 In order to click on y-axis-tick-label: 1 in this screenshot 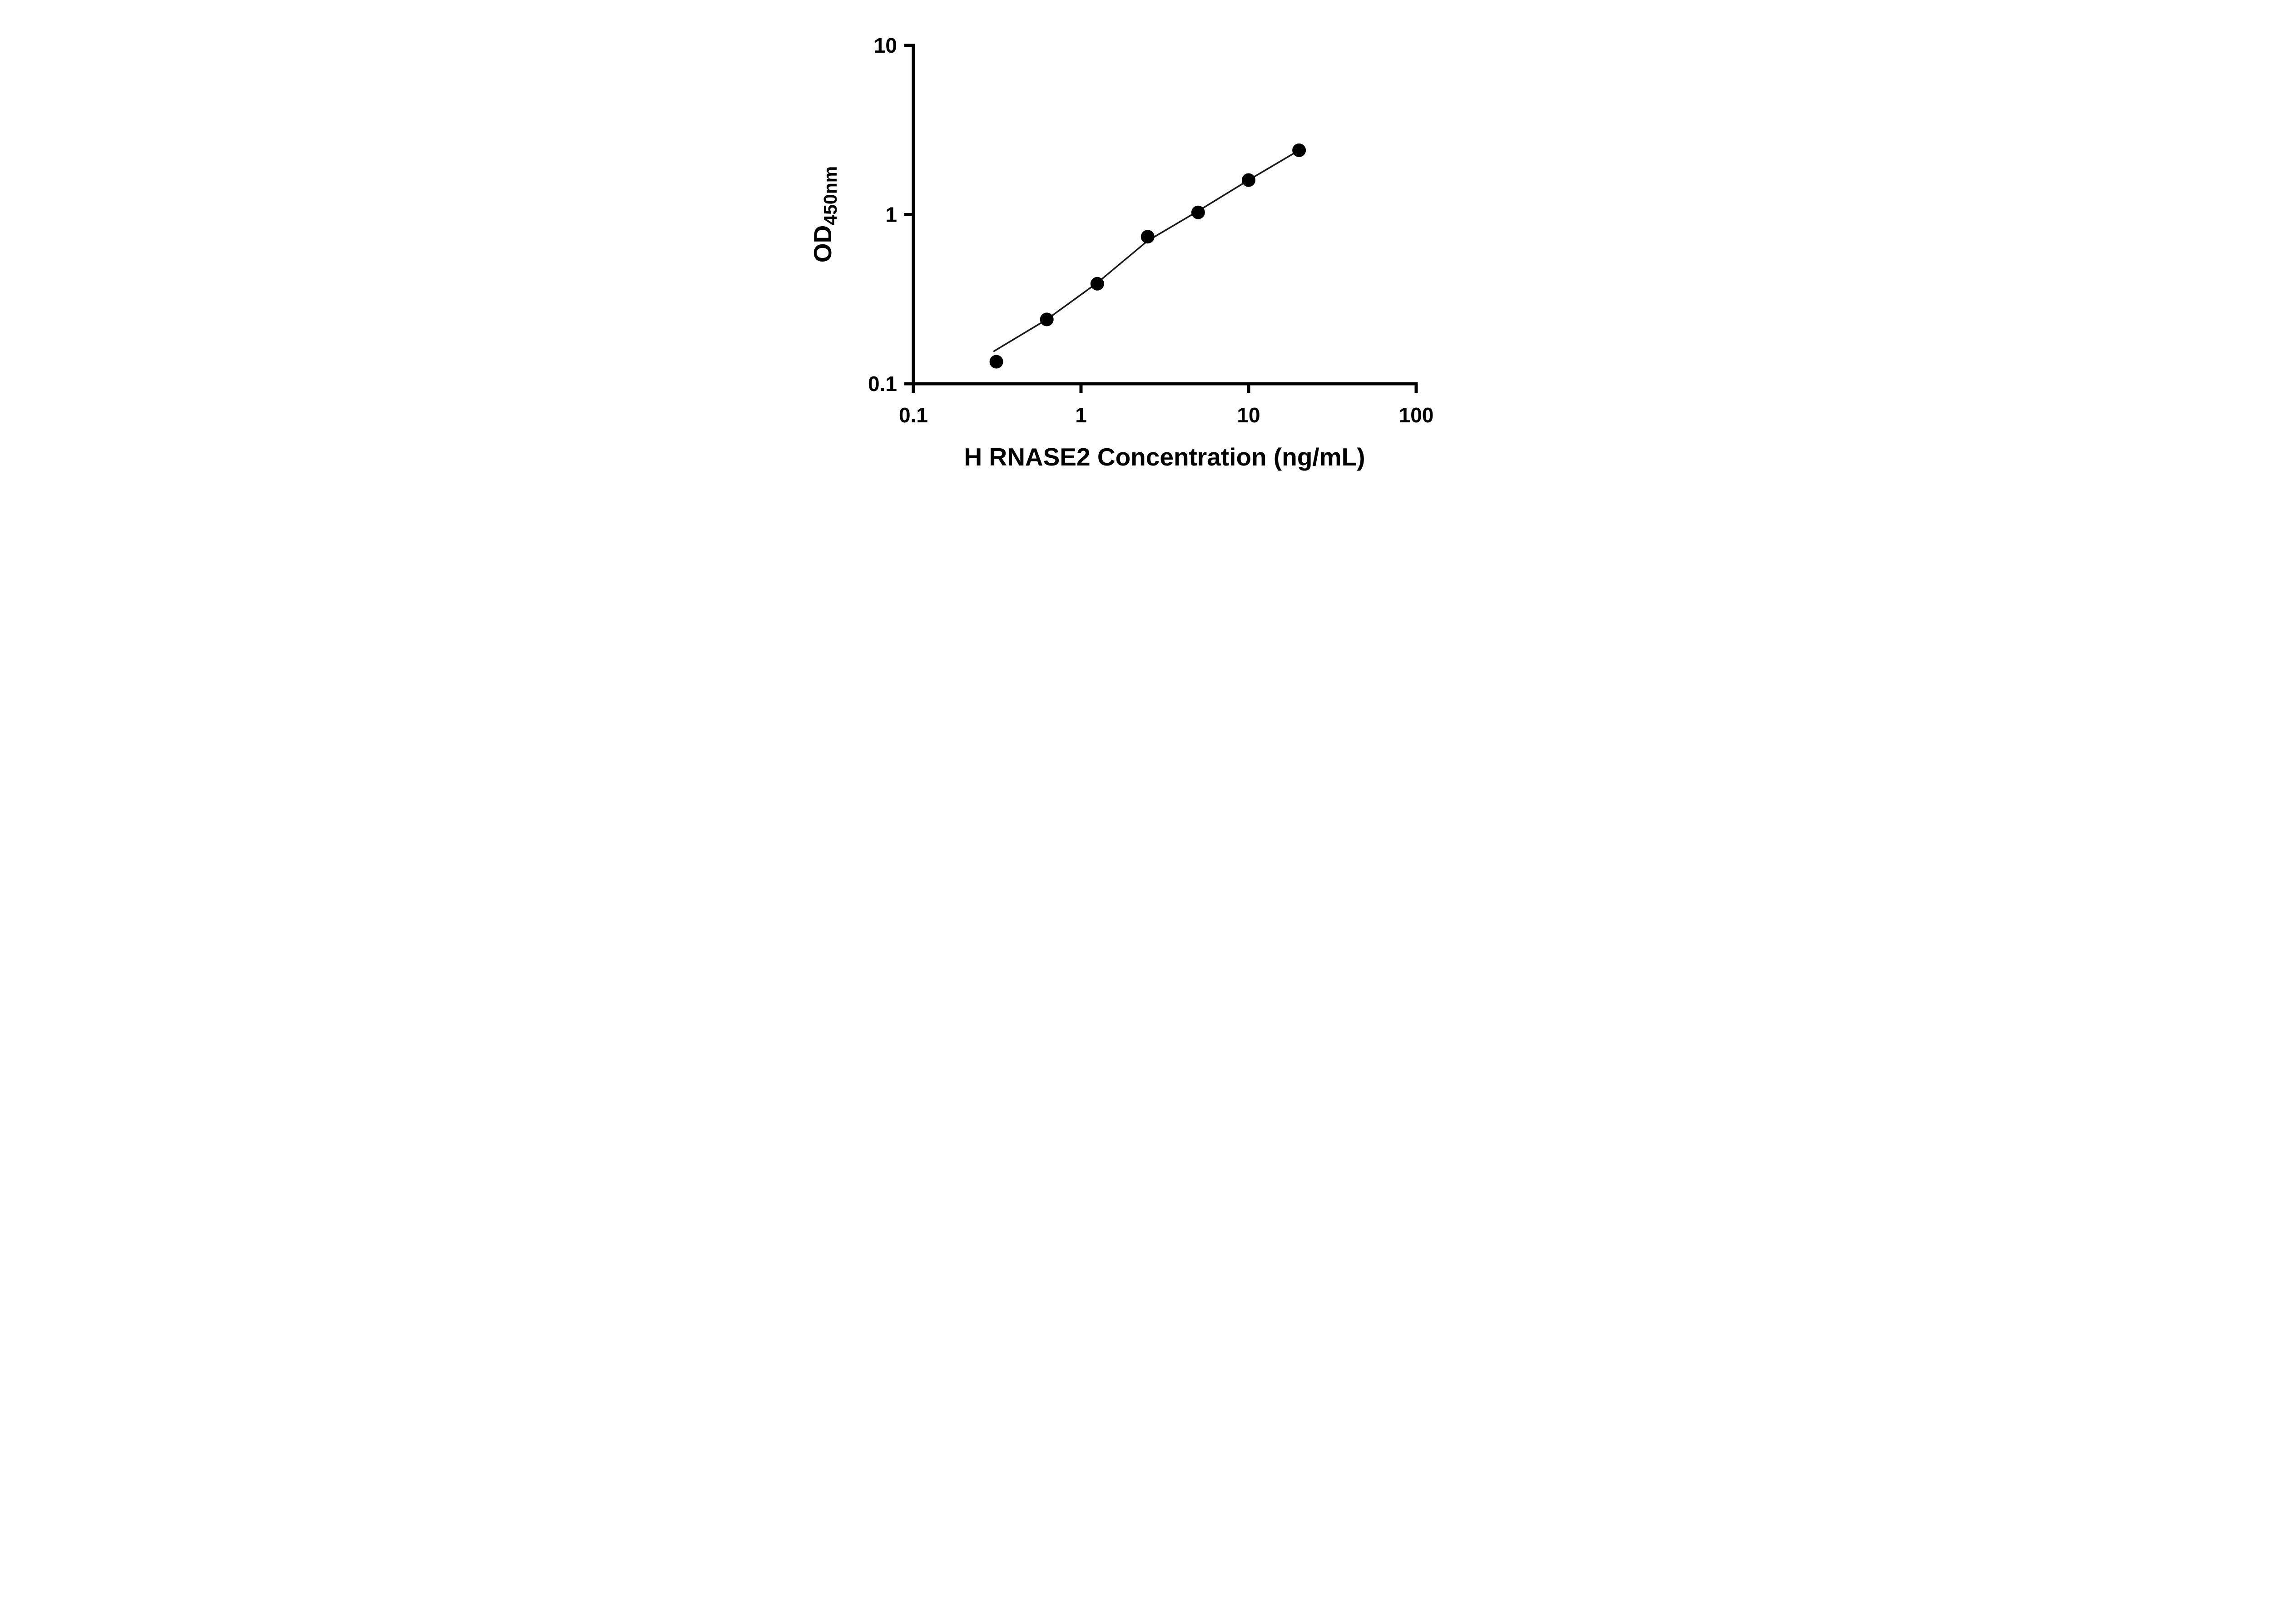, I will do `click(891, 215)`.